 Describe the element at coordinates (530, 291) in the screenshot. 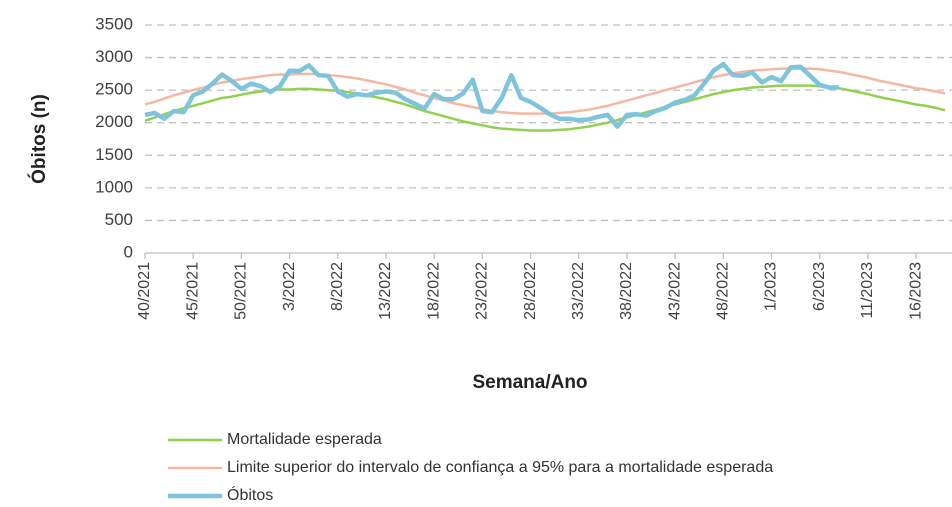

I see `x-tick-label: 28/2022` at that location.